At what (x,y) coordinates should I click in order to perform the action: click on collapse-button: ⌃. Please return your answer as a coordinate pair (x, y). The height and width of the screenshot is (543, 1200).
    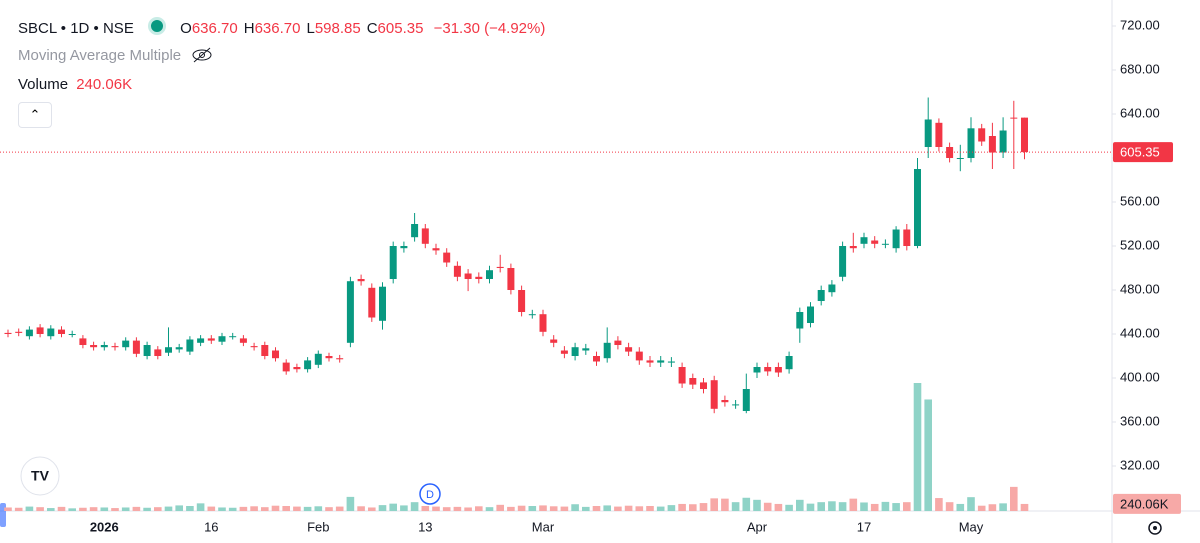
    Looking at the image, I should click on (35, 115).